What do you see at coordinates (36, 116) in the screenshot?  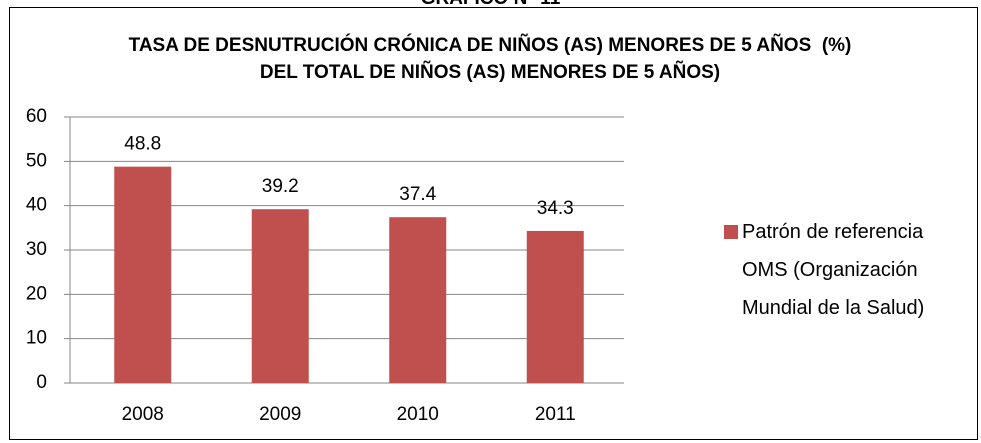 I see `y-tick-label: 60` at bounding box center [36, 116].